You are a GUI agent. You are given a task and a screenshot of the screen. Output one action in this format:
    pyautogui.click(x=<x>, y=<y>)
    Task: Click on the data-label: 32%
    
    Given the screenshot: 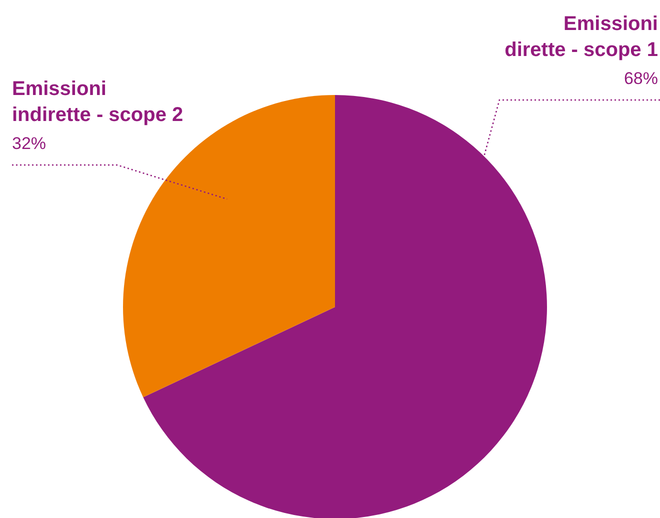 What is the action you would take?
    pyautogui.click(x=29, y=143)
    